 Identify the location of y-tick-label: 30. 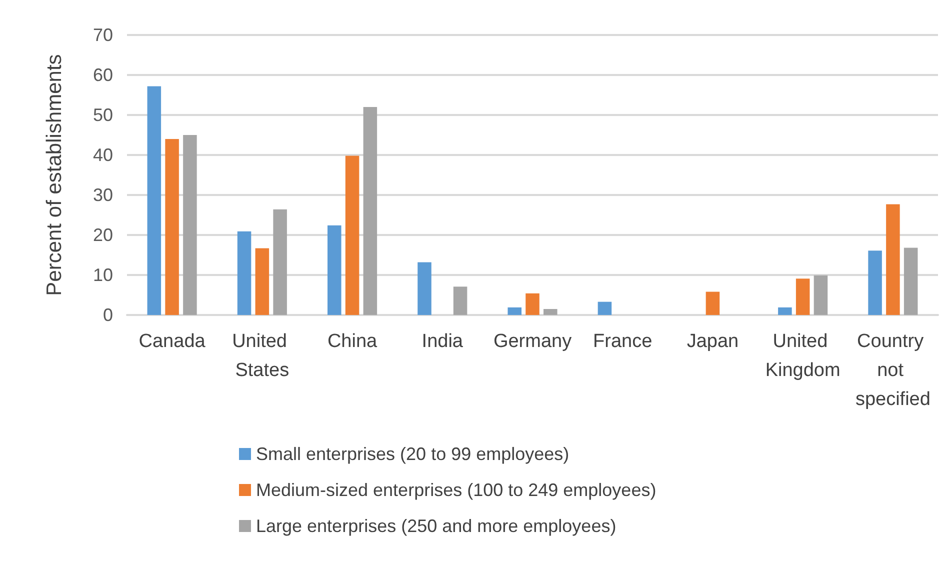
(102, 195).